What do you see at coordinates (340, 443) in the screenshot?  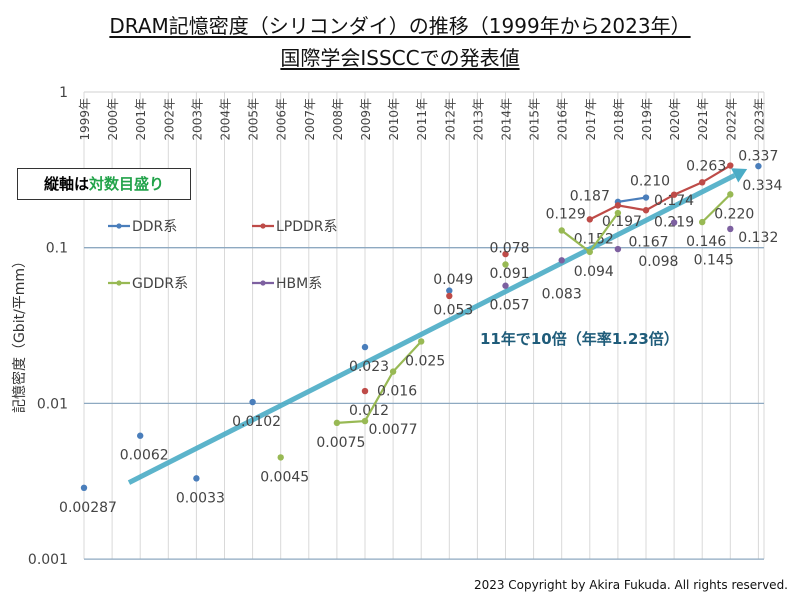 I see `data-label: 0.0075` at bounding box center [340, 443].